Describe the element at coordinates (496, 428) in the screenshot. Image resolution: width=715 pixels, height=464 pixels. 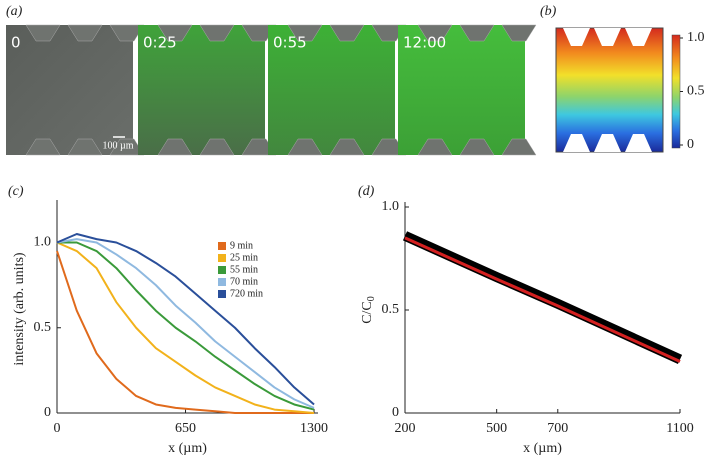
I see `x-tick-label: 500` at that location.